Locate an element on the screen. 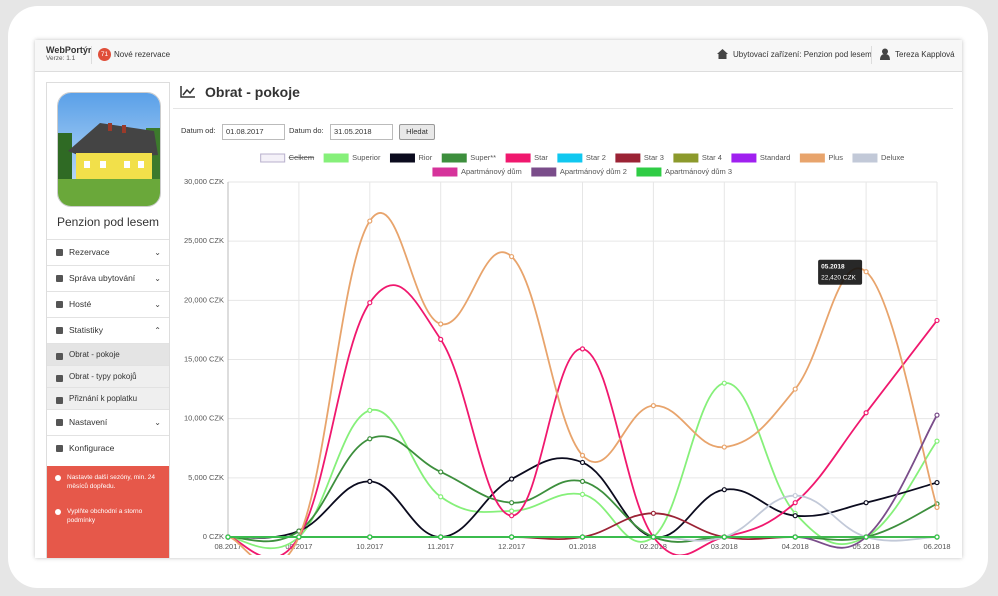  user-icon is located at coordinates (885, 54).